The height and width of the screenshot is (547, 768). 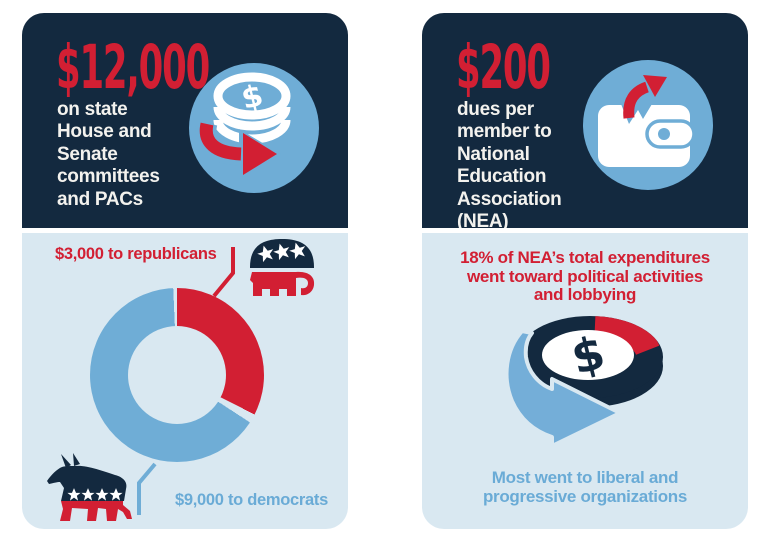 What do you see at coordinates (136, 254) in the screenshot?
I see `republicans-label: $3,000 to republicans` at bounding box center [136, 254].